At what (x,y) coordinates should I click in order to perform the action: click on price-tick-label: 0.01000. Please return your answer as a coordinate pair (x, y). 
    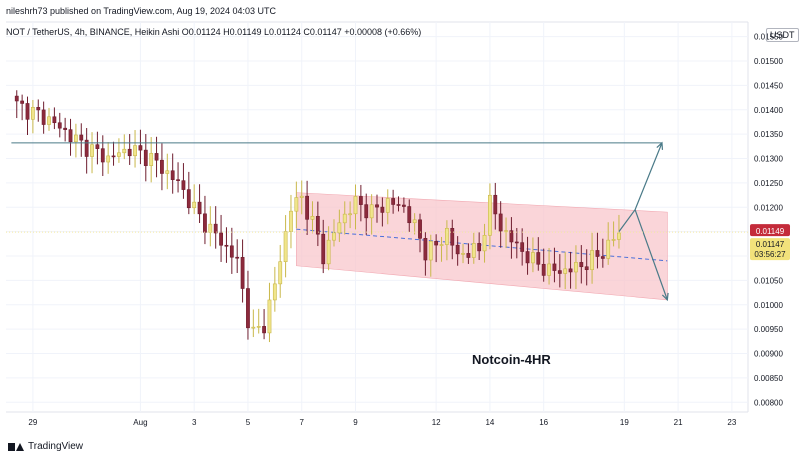
    Looking at the image, I should click on (768, 305).